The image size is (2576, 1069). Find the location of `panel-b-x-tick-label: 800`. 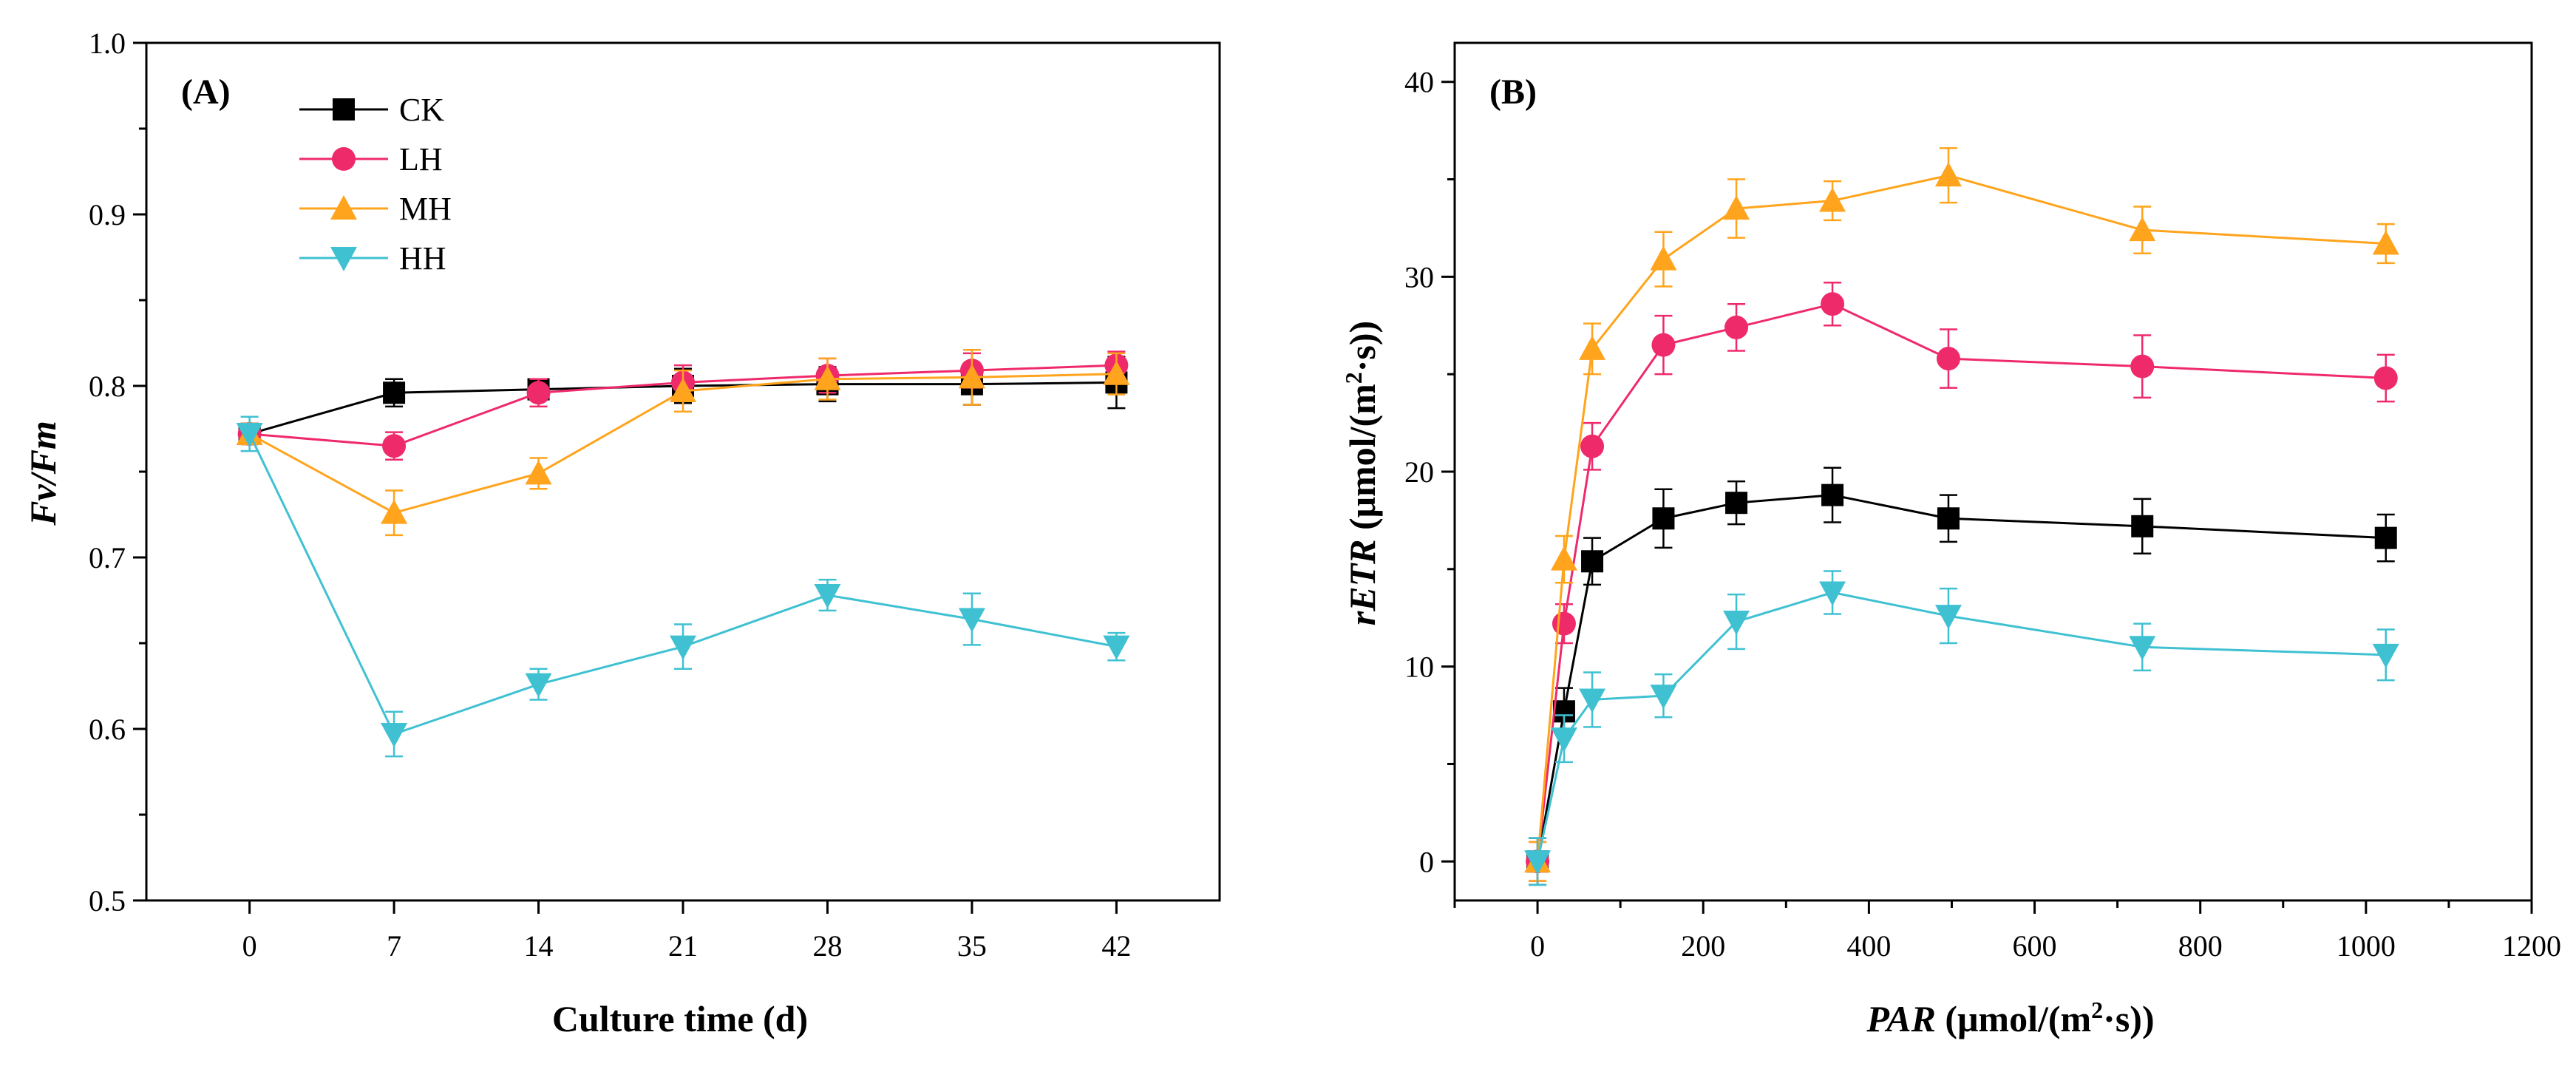

panel-b-x-tick-label: 800 is located at coordinates (2200, 946).